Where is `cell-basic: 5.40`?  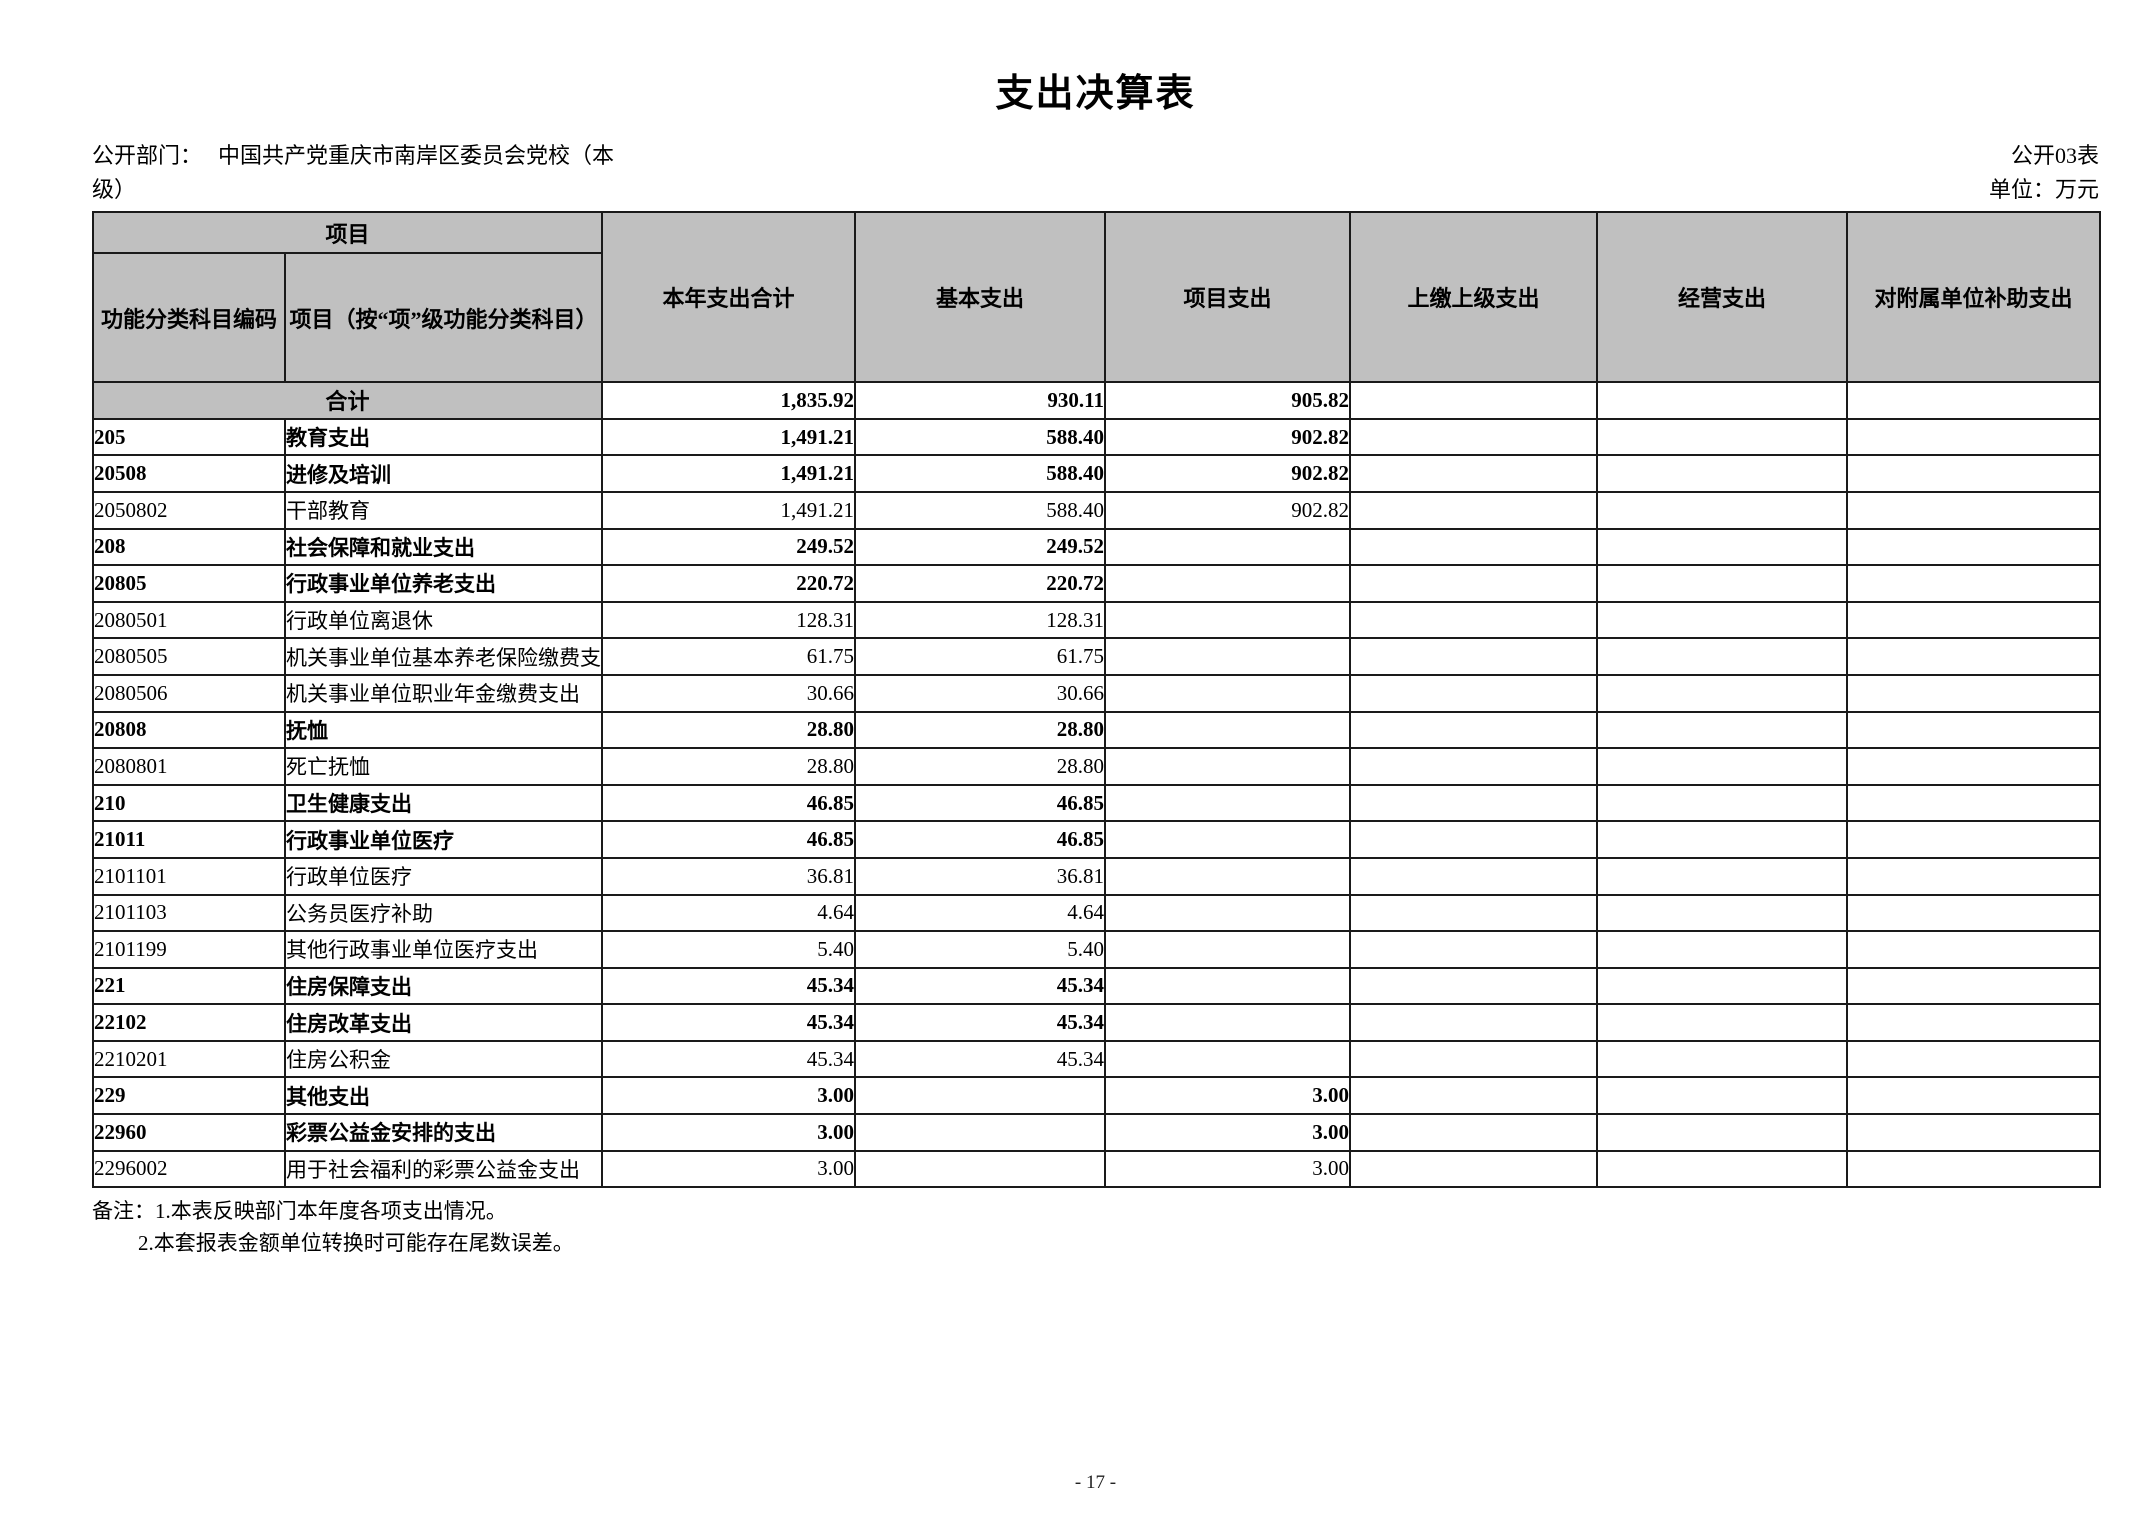
cell-basic: 5.40 is located at coordinates (980, 949).